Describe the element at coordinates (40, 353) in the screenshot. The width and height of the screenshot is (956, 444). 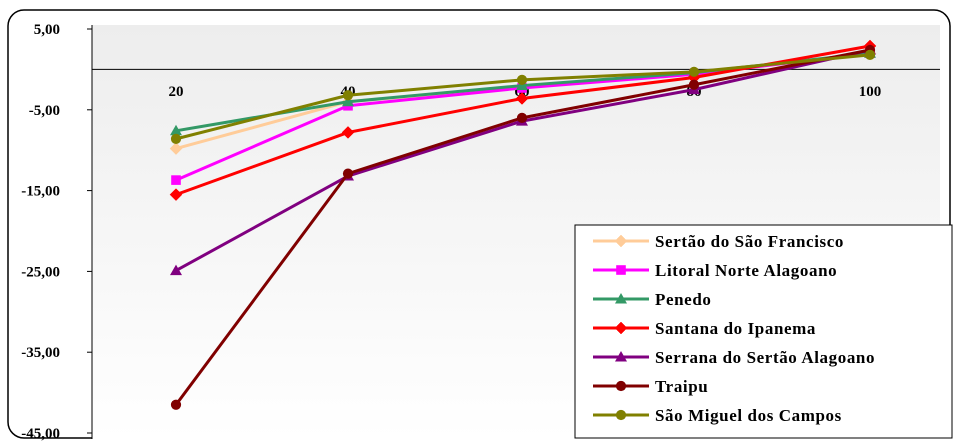
I see `y-tick-label: -35,00` at that location.